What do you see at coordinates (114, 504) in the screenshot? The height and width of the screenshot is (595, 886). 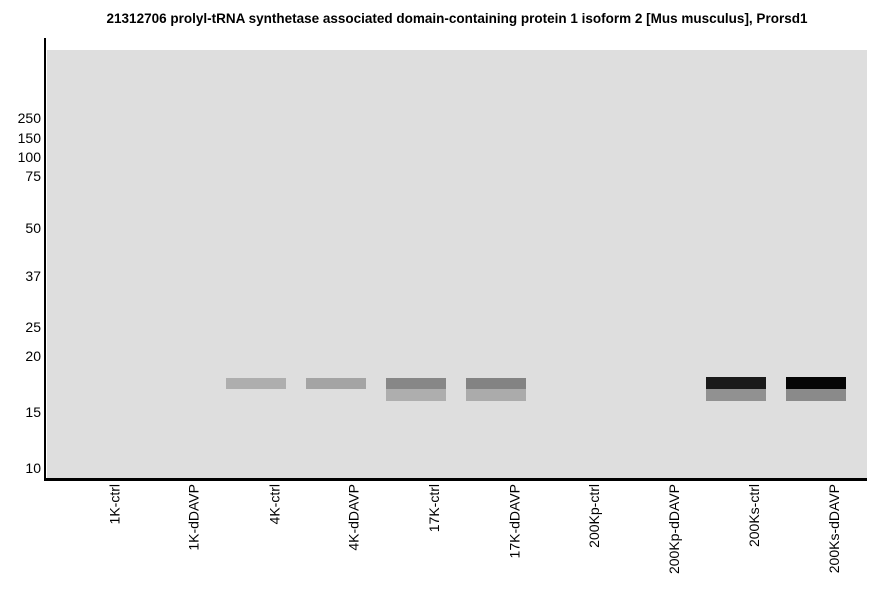 I see `x-axis-label-1k-ctrl: 1K-ctrl` at bounding box center [114, 504].